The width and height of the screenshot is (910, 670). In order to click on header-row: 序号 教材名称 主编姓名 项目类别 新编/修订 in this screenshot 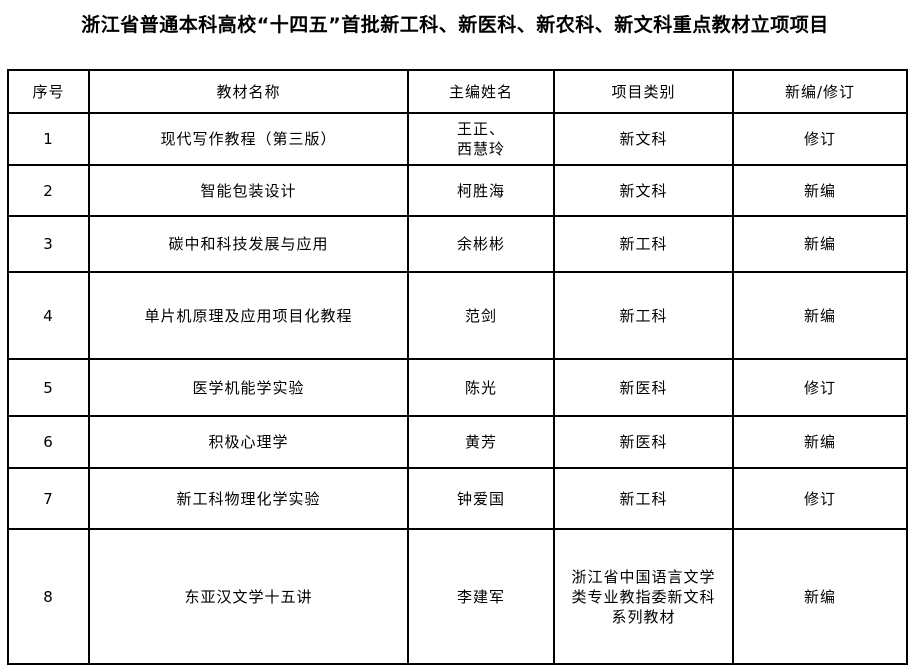, I will do `click(457, 91)`.